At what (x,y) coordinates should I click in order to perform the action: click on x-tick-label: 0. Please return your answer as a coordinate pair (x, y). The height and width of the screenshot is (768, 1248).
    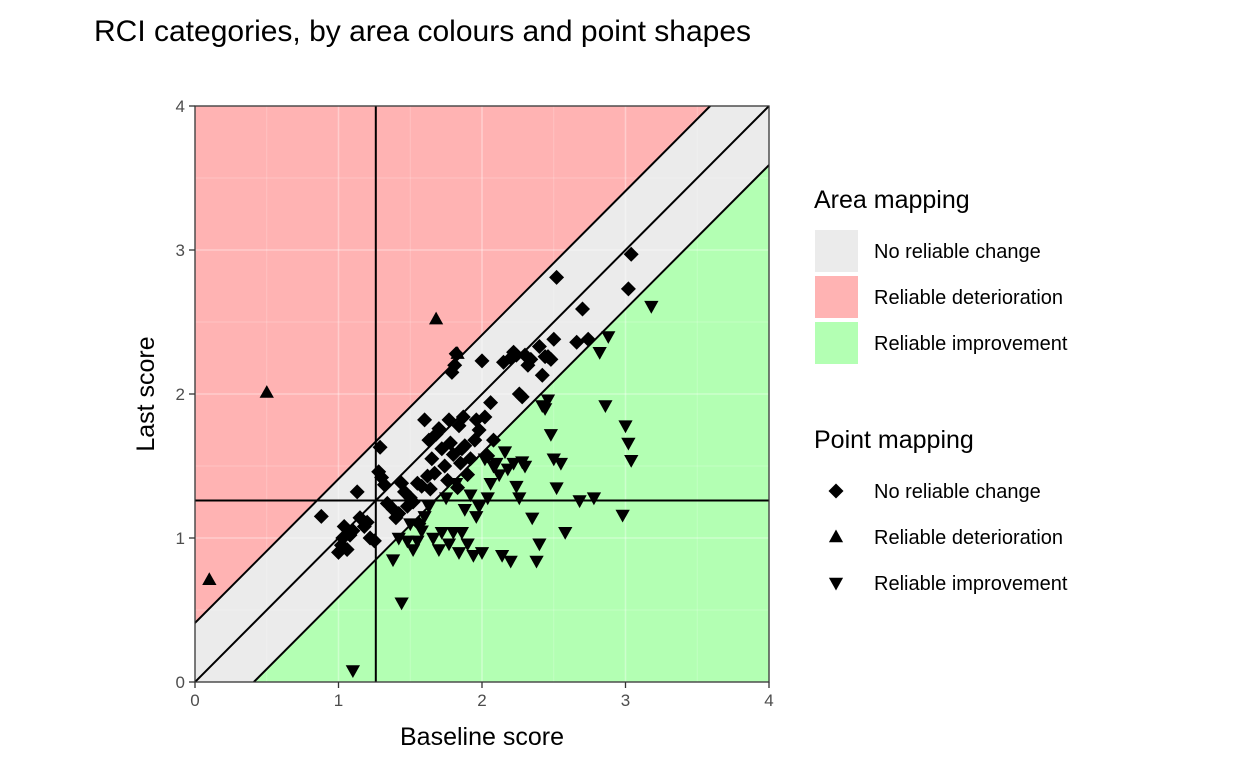
    Looking at the image, I should click on (194, 700).